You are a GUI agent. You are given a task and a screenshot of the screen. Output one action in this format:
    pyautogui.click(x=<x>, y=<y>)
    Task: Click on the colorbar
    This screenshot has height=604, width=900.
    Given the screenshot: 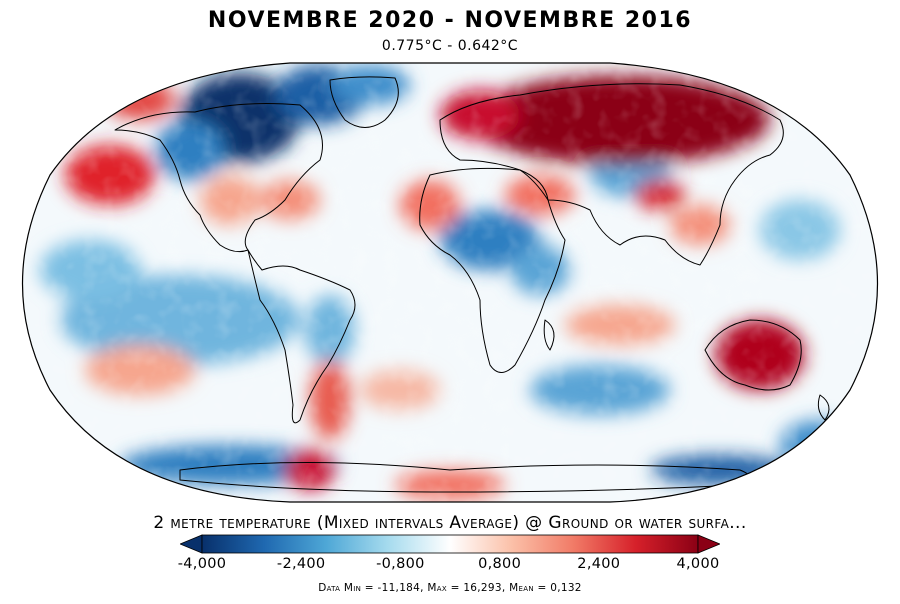 What is the action you would take?
    pyautogui.click(x=450, y=544)
    